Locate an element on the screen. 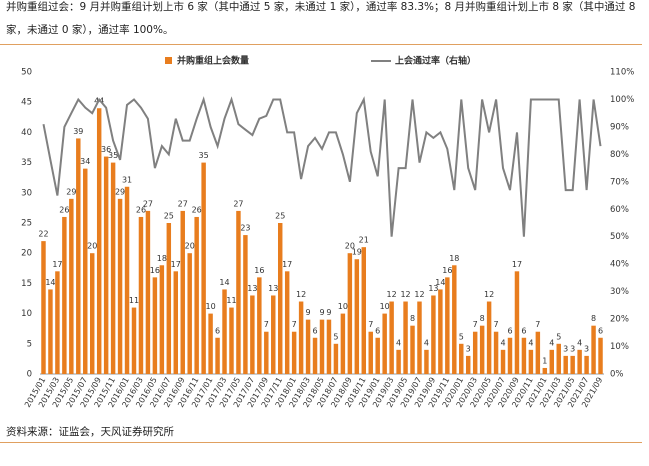 The image size is (649, 466). data-label: 31 is located at coordinates (127, 179).